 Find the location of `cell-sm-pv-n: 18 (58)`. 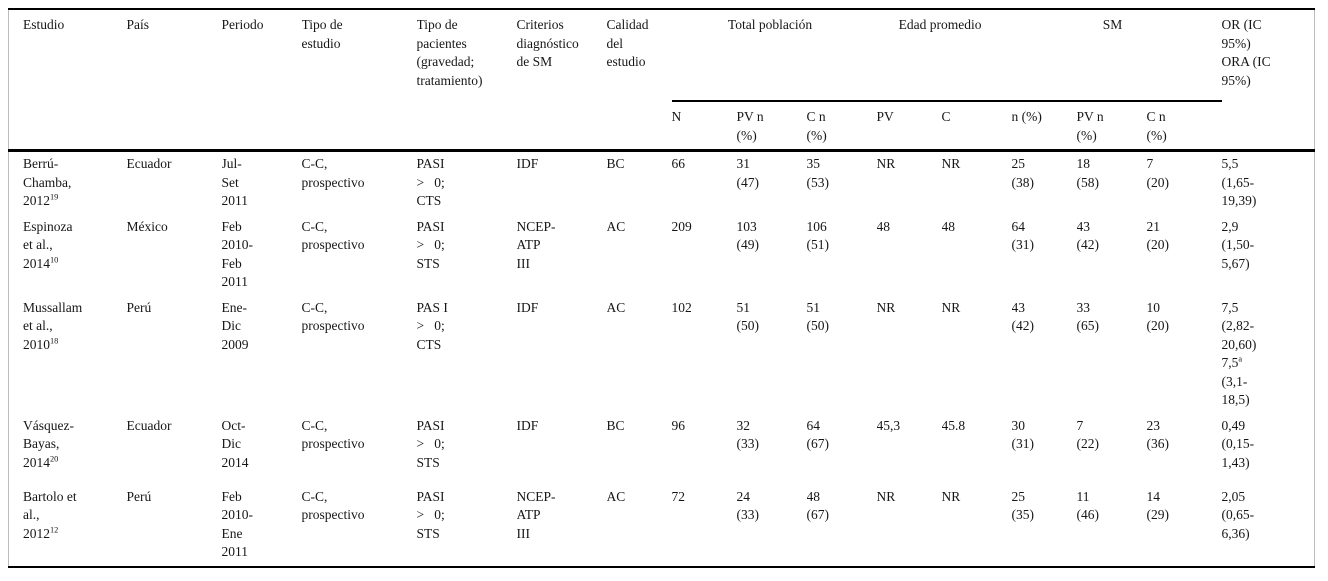

cell-sm-pv-n: 18 (58) is located at coordinates (1088, 173).